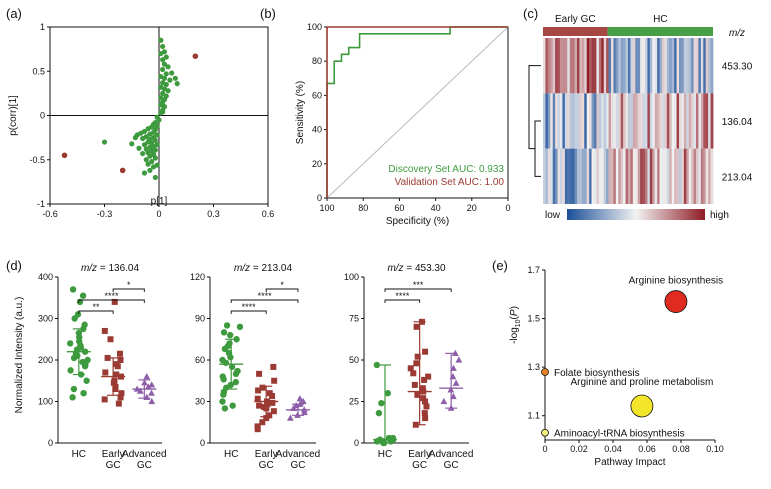  I want to click on color-legend, so click(636, 214).